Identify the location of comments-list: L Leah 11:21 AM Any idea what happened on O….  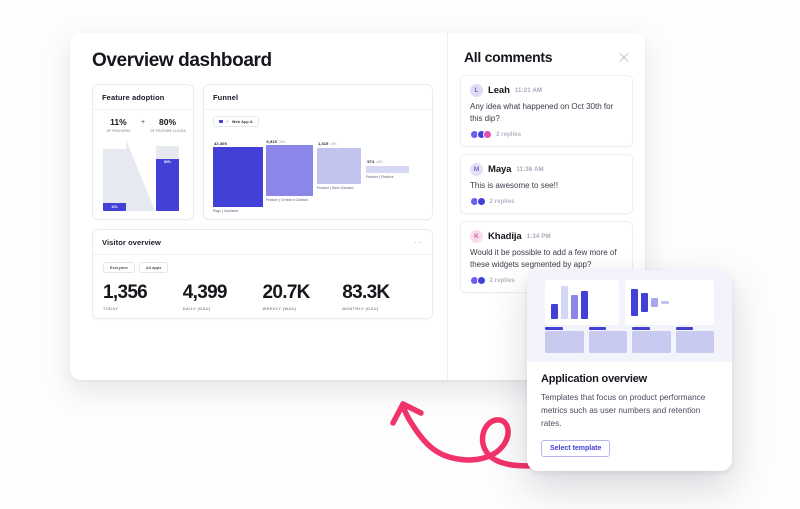
(546, 184).